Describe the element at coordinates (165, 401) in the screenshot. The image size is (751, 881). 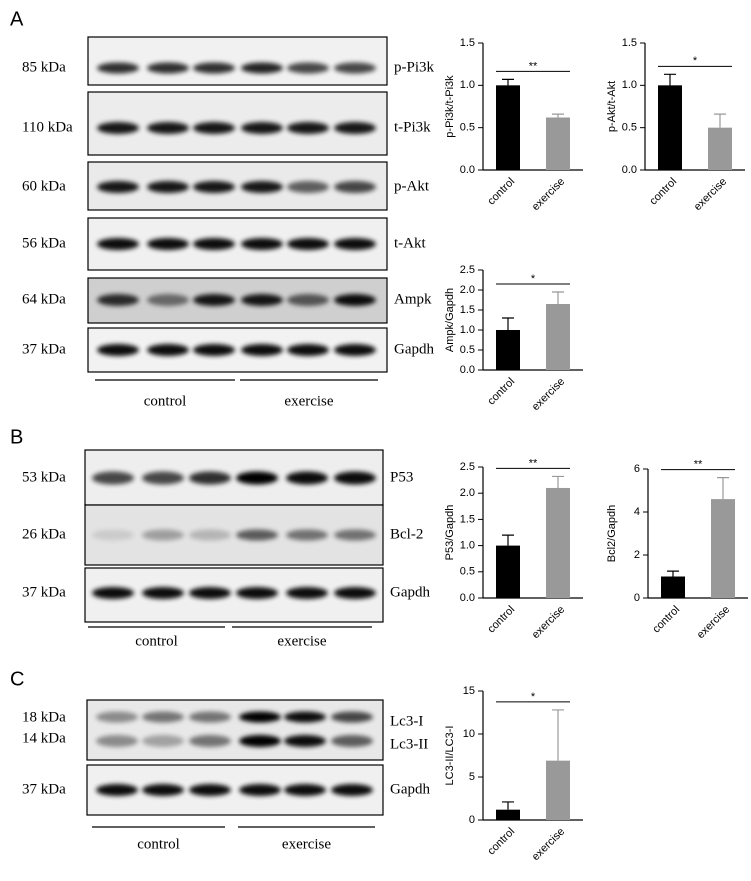
I see `group-label: control` at that location.